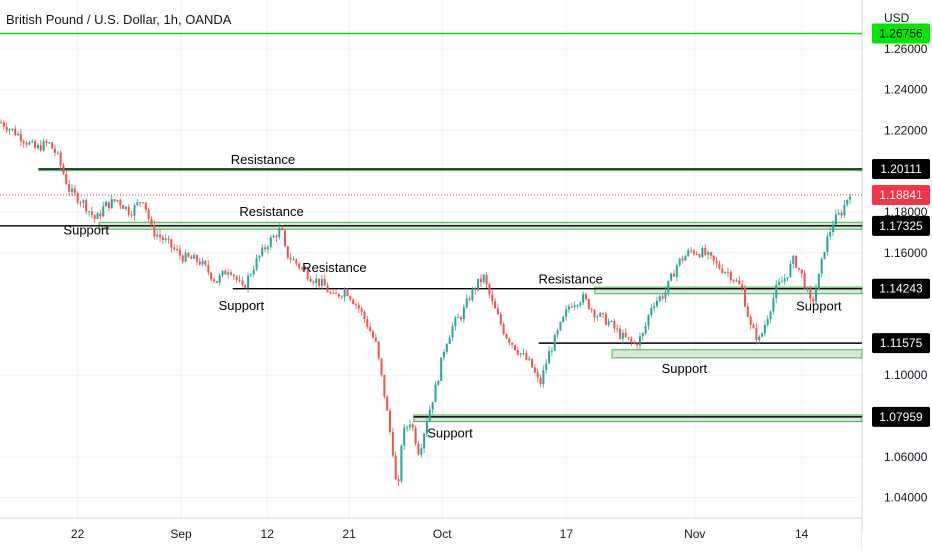  Describe the element at coordinates (897, 540) in the screenshot. I see `axis-corner` at that location.